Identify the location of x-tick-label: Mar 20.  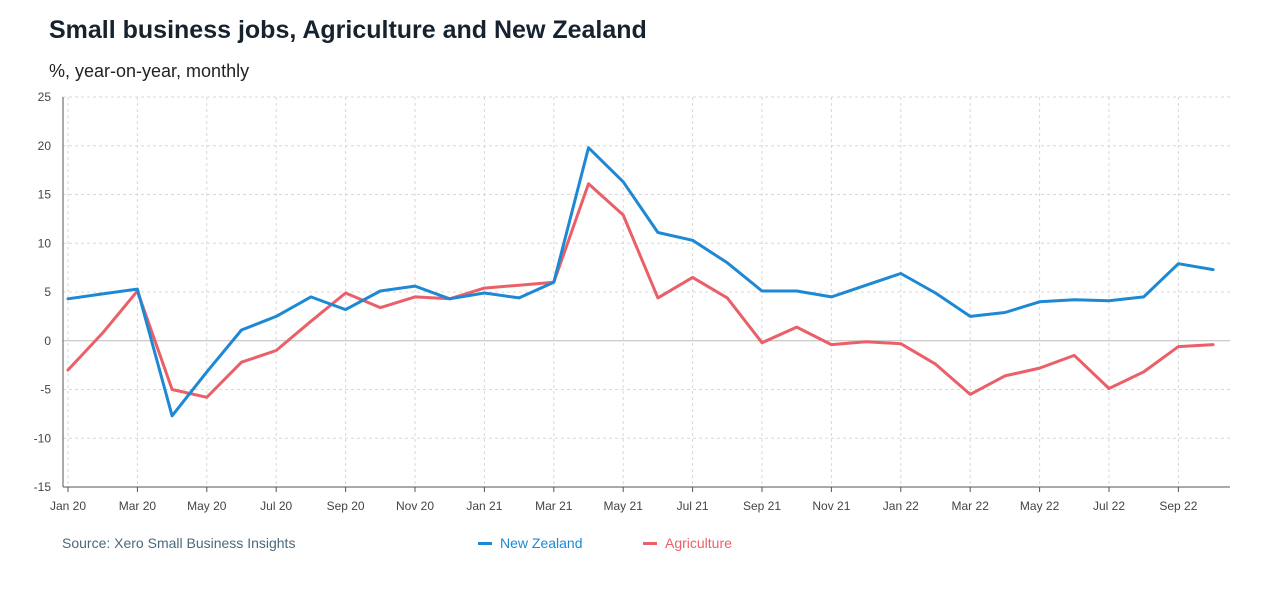
(138, 506).